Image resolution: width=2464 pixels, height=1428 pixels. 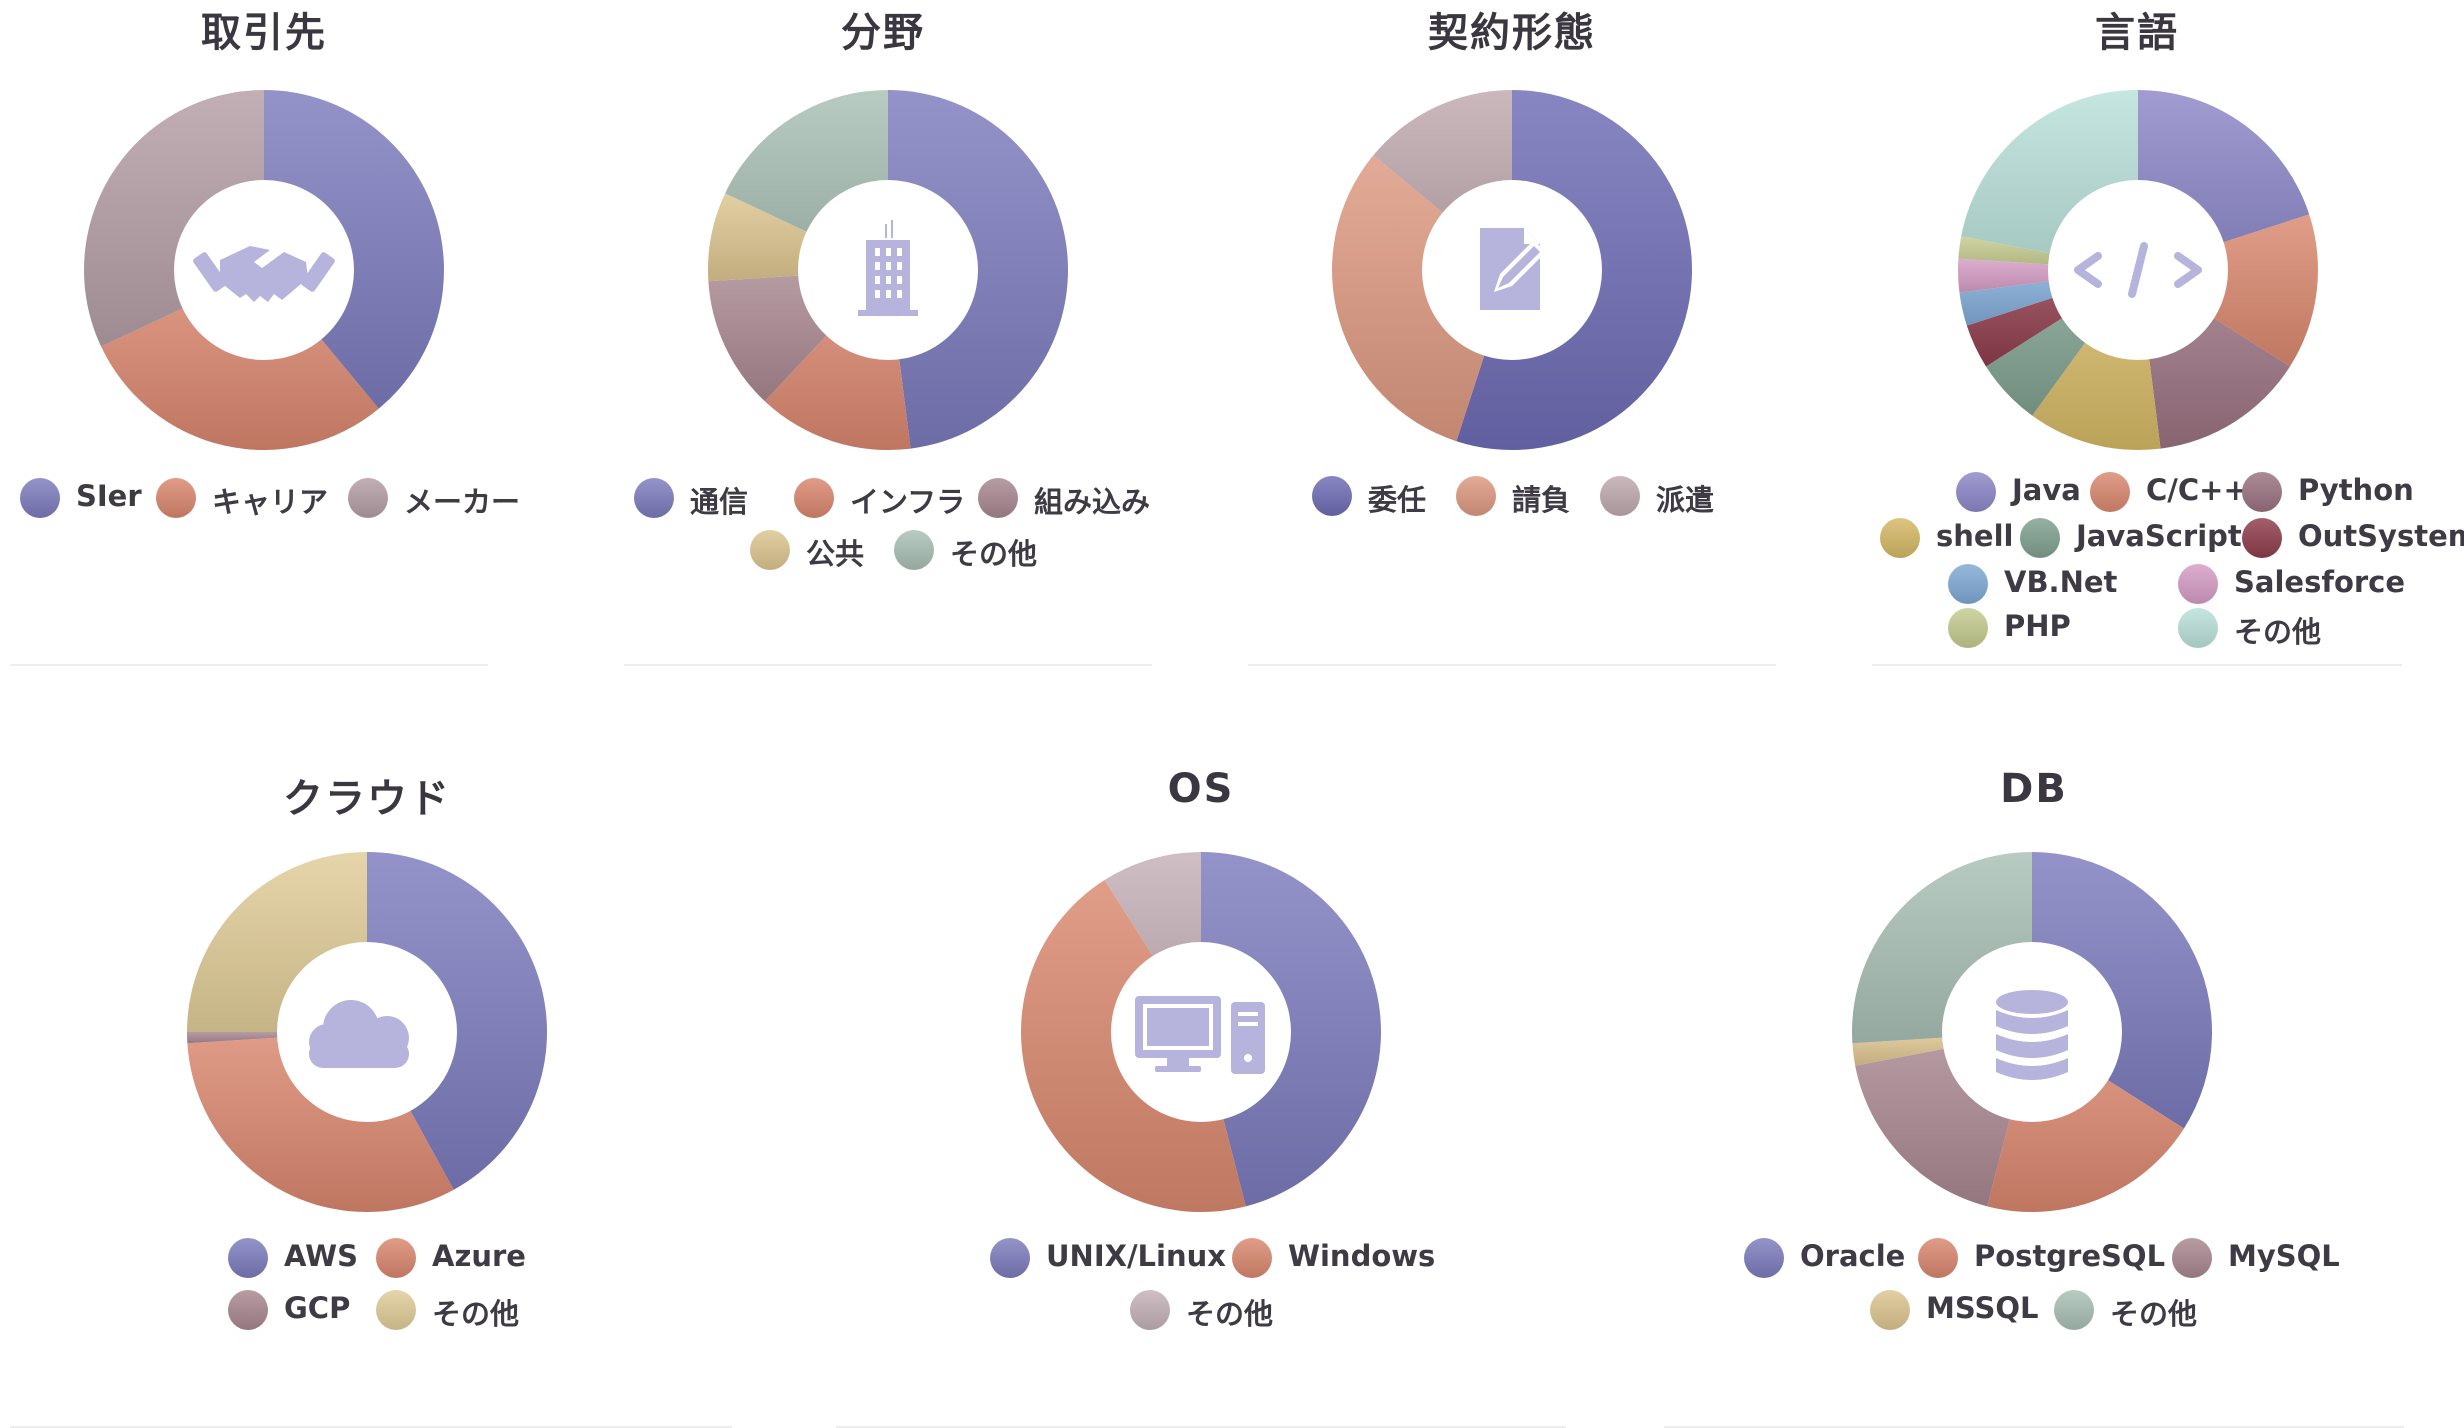 I want to click on chart-title: 取引先, so click(x=264, y=33).